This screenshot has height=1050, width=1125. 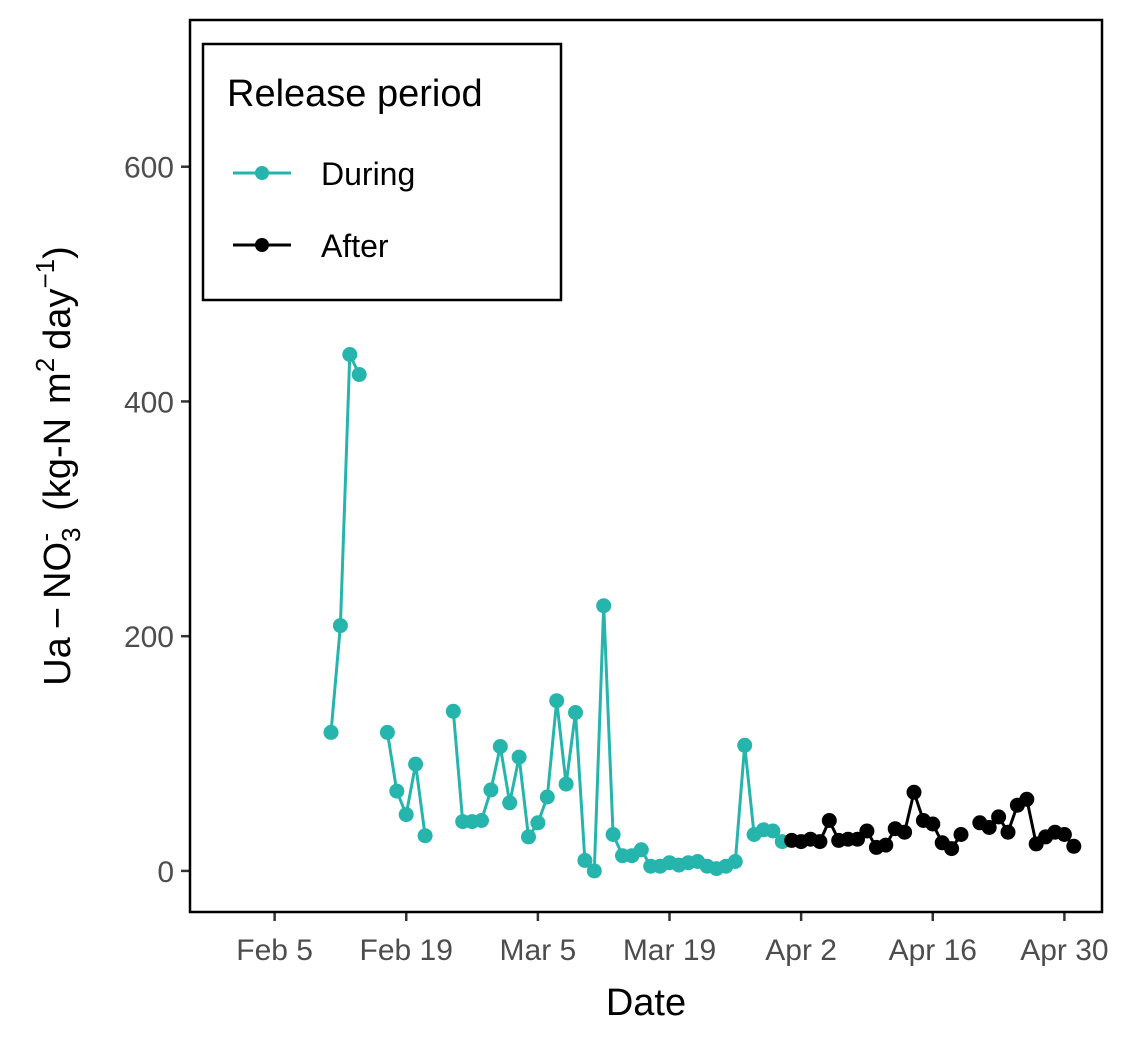 What do you see at coordinates (45, 365) in the screenshot?
I see `y-title-unit-m-sup: 2` at bounding box center [45, 365].